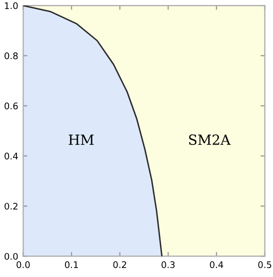 This screenshot has height=277, width=273. Describe the element at coordinates (11, 56) in the screenshot. I see `y-tick-label: 0.8` at that location.